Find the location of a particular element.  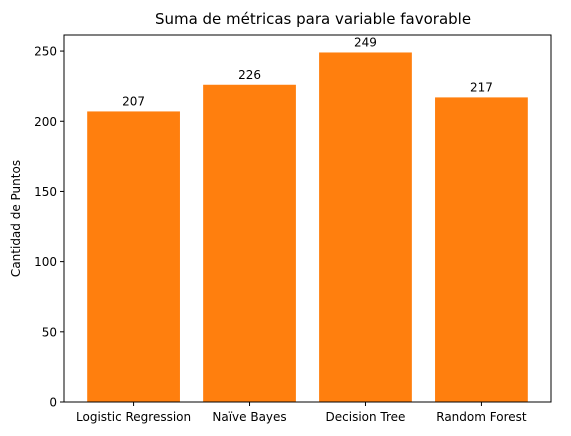

y-tick-label: 250 is located at coordinates (45, 52).